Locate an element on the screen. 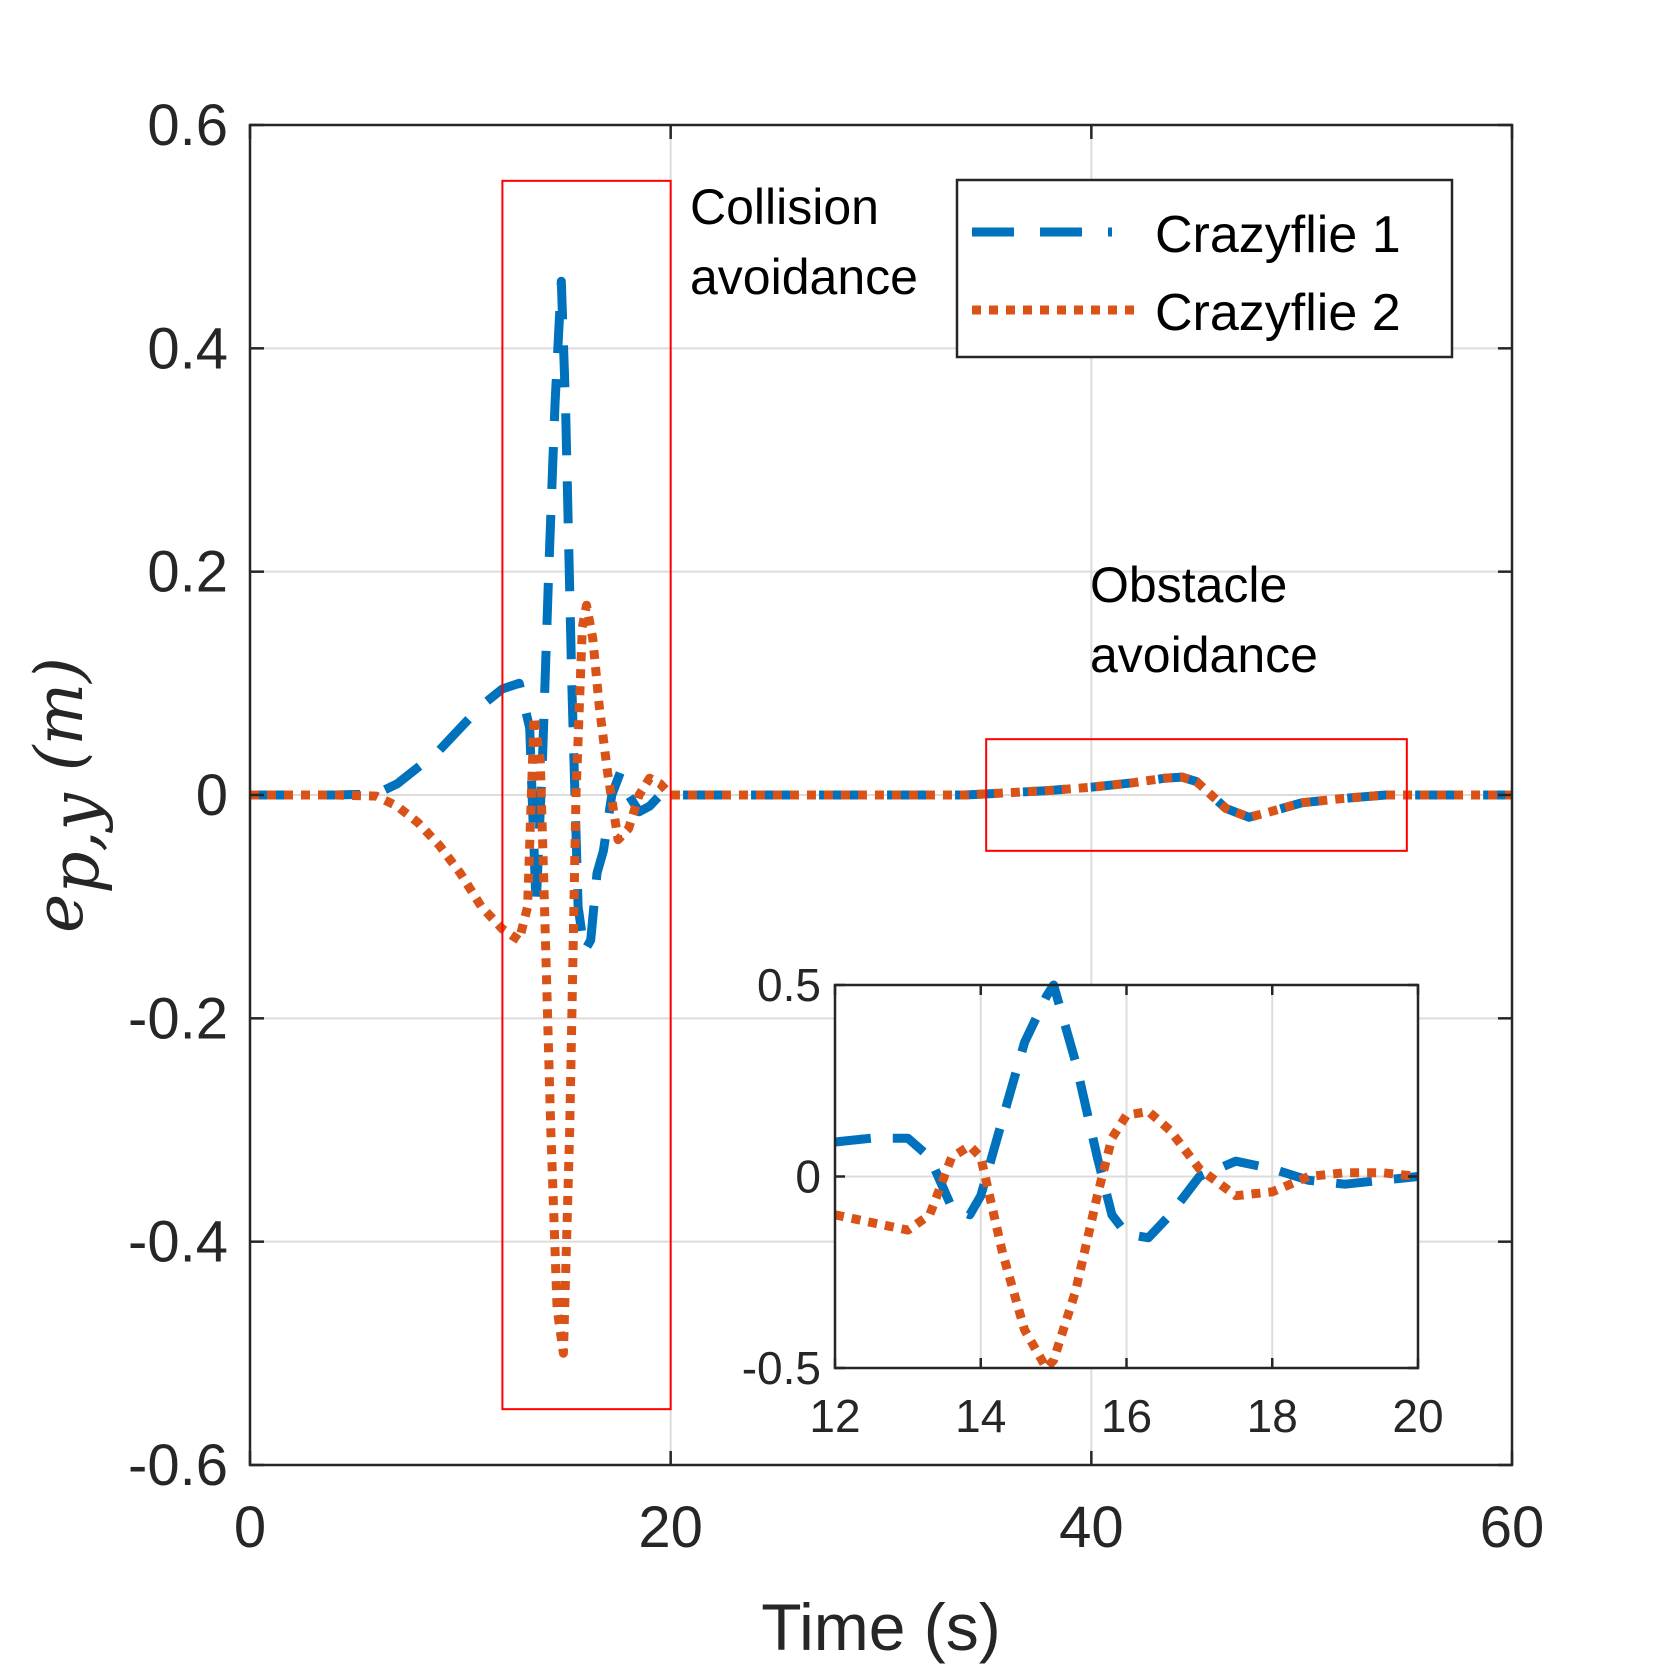 The width and height of the screenshot is (1667, 1667). legend-box is located at coordinates (1204, 268).